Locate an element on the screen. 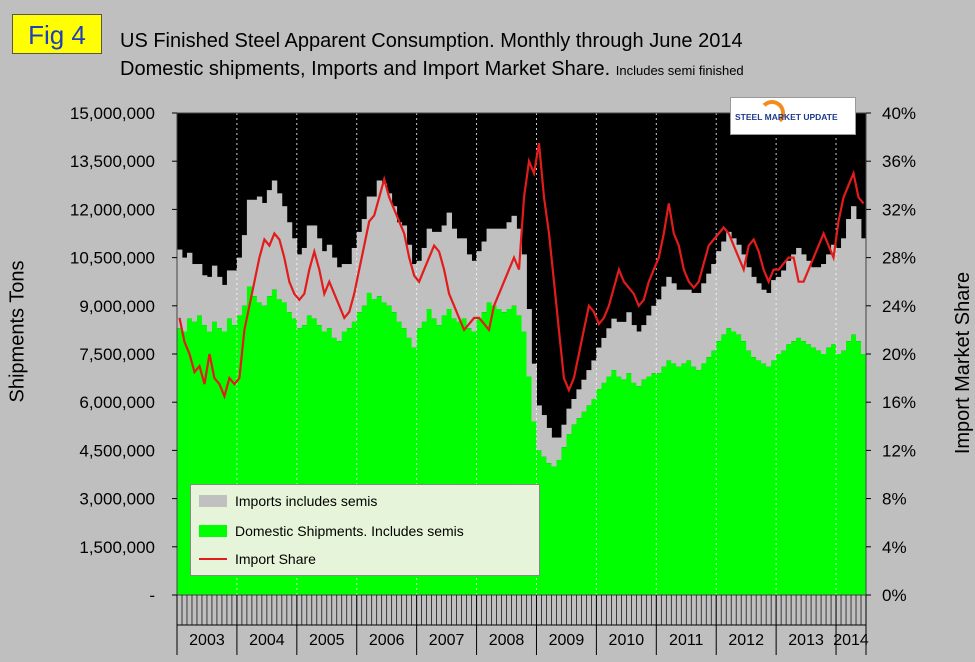 Image resolution: width=975 pixels, height=662 pixels. y-left-tick-label: 1,500,000 is located at coordinates (117, 547).